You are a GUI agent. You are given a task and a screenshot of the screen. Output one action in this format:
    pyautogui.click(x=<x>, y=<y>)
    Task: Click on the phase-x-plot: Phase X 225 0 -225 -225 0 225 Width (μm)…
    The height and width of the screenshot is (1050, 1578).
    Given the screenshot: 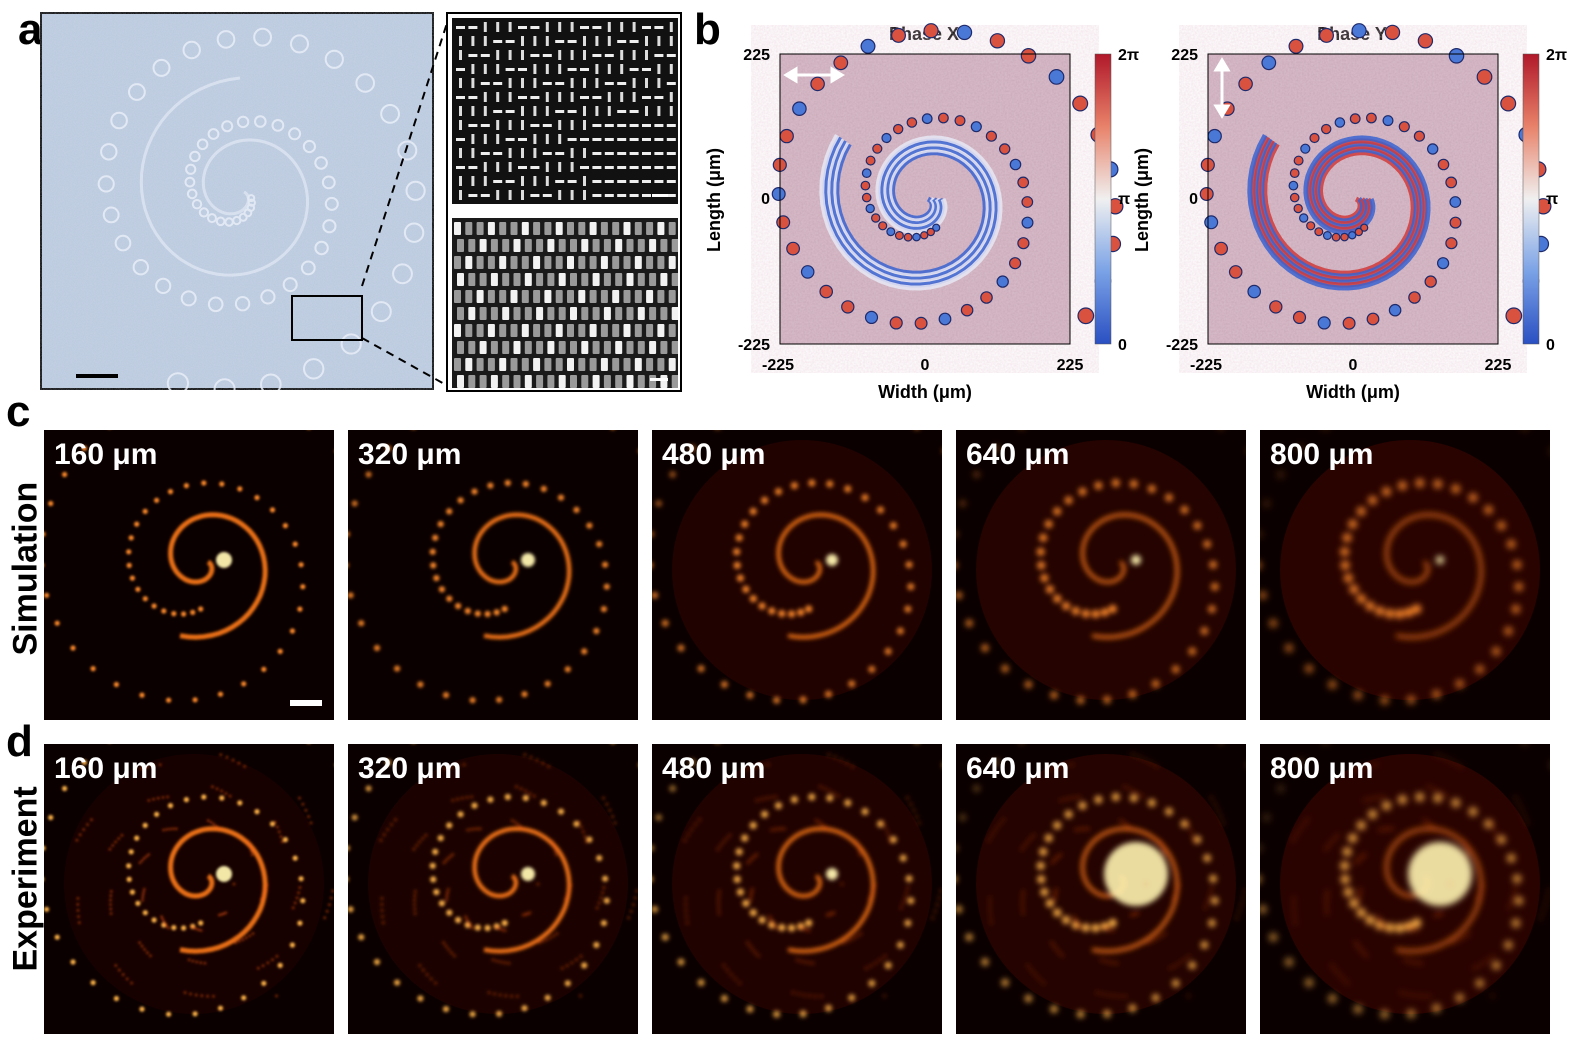 What is the action you would take?
    pyautogui.click(x=921, y=212)
    